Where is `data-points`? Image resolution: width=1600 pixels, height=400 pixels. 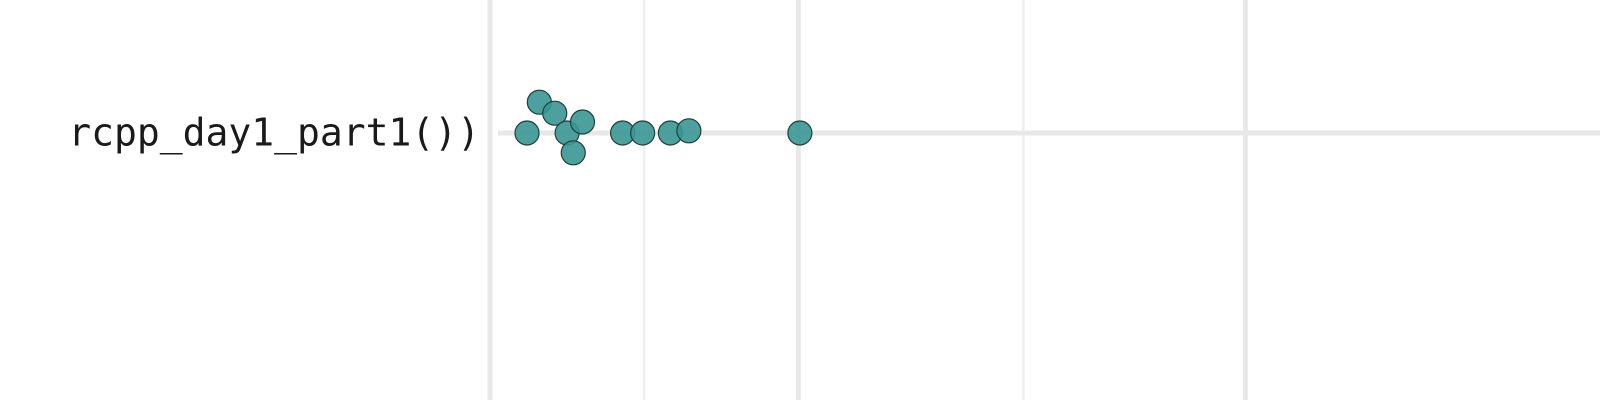
data-points is located at coordinates (663, 127).